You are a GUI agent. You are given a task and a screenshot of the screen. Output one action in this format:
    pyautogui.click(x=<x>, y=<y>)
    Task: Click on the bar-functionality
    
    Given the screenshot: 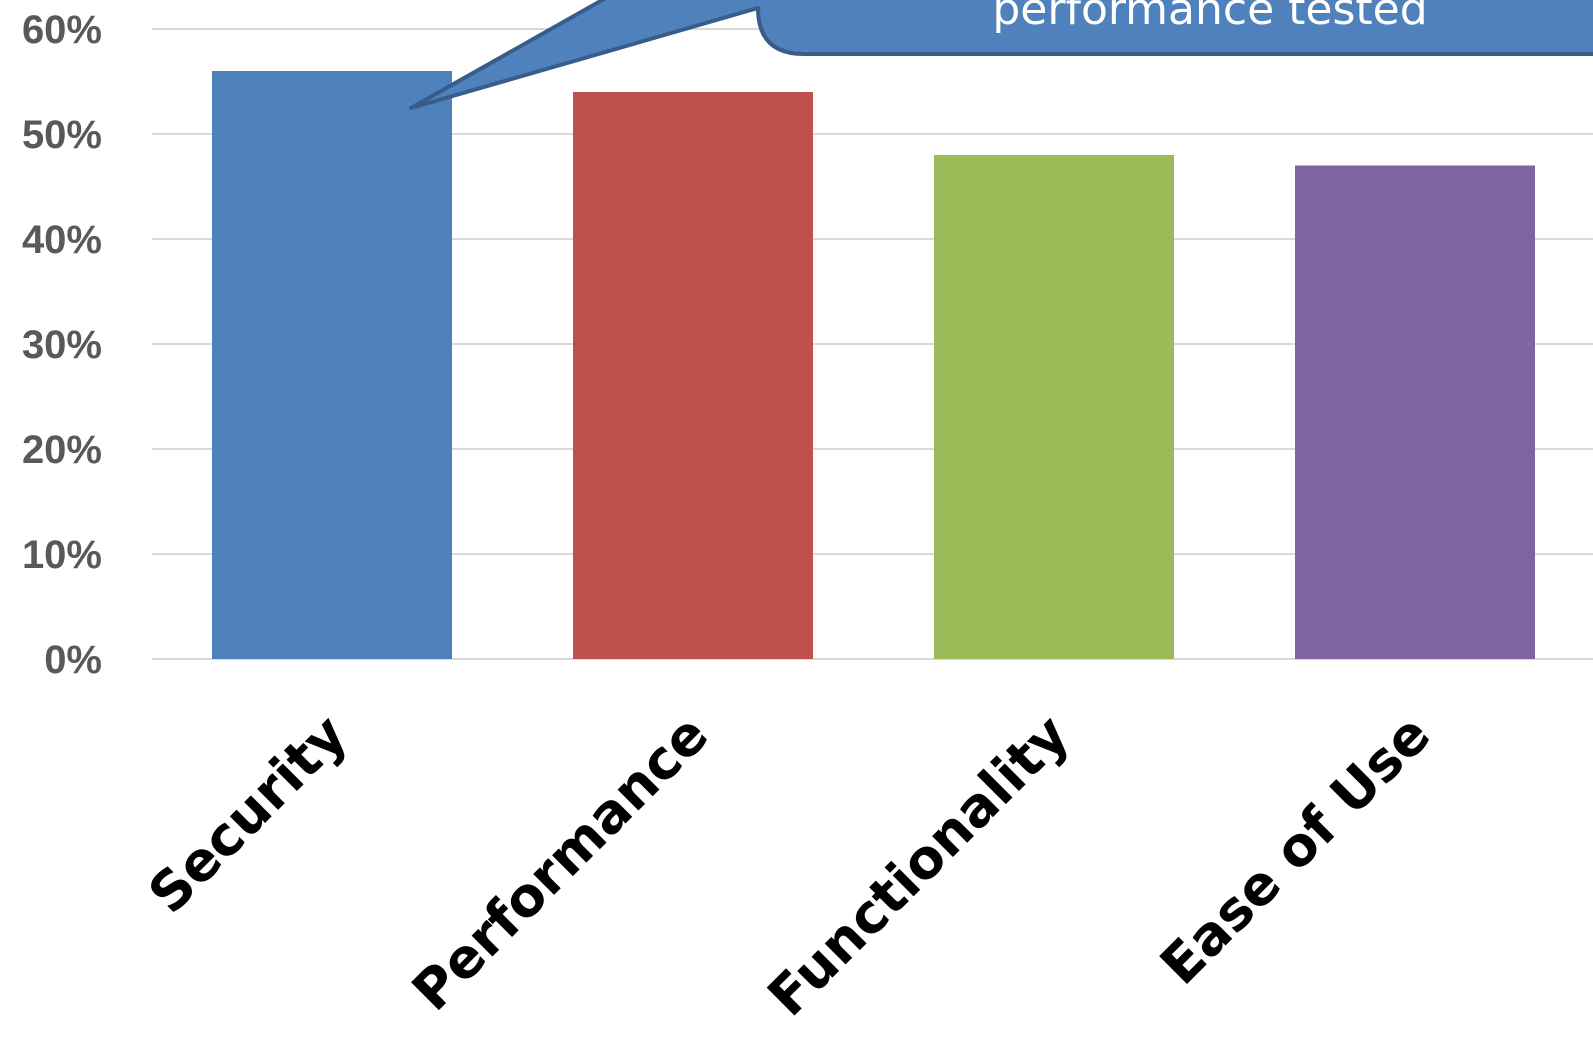 What is the action you would take?
    pyautogui.click(x=1054, y=407)
    